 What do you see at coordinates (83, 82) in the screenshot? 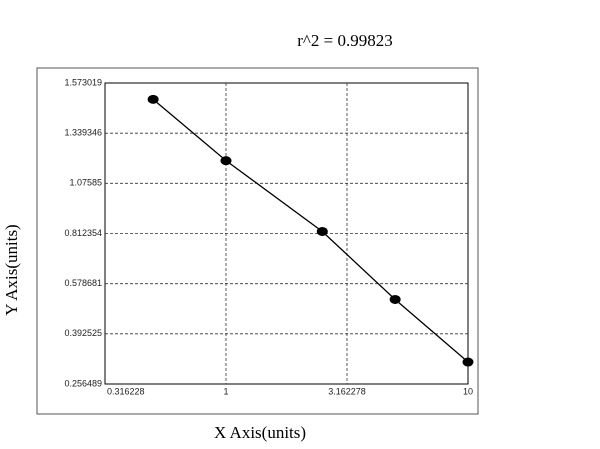
I see `y-tick-label: 1.573019` at bounding box center [83, 82].